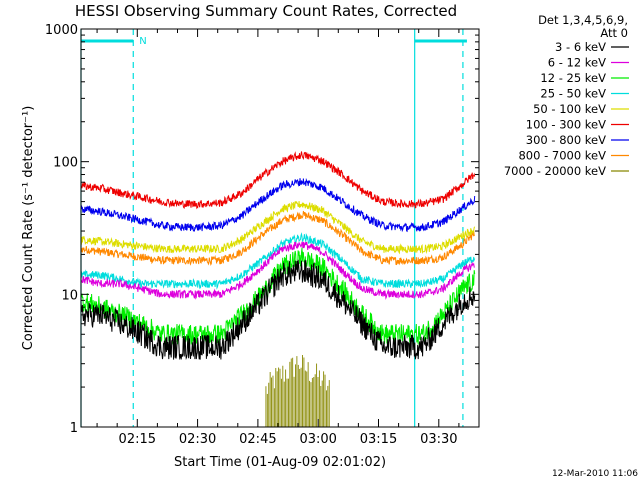 The image size is (640, 480). What do you see at coordinates (614, 33) in the screenshot?
I see `legend-header: Att 0` at bounding box center [614, 33].